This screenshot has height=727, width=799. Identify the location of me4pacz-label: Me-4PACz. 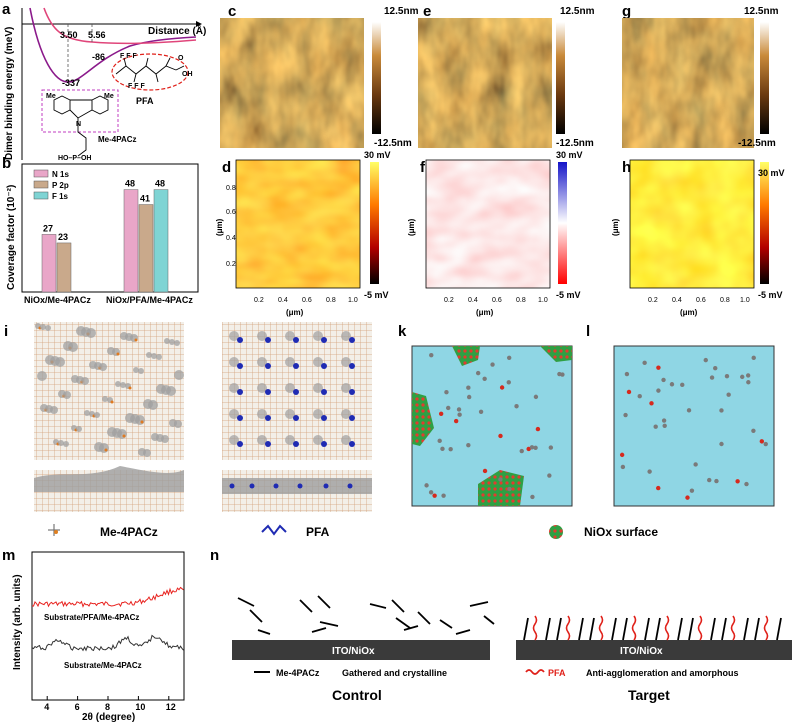
(117, 139).